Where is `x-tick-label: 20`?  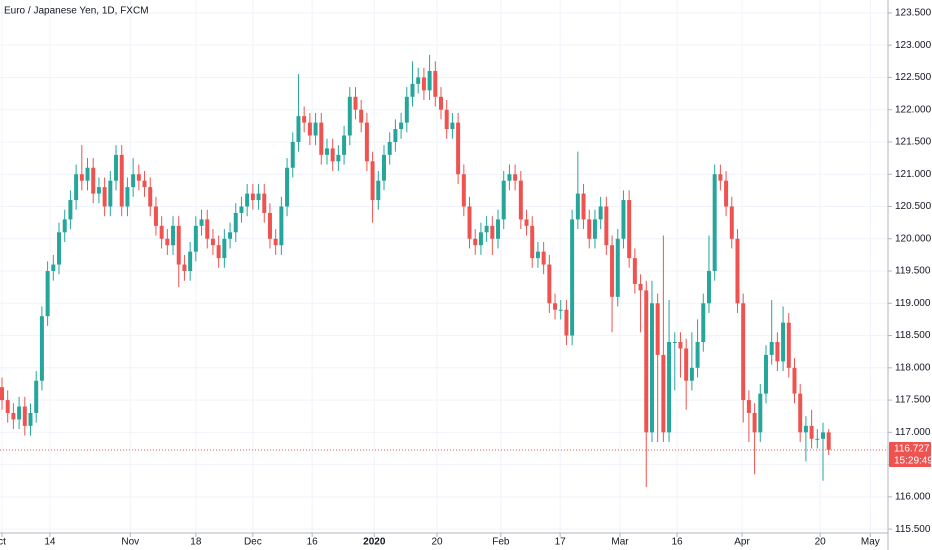 x-tick-label: 20 is located at coordinates (437, 542).